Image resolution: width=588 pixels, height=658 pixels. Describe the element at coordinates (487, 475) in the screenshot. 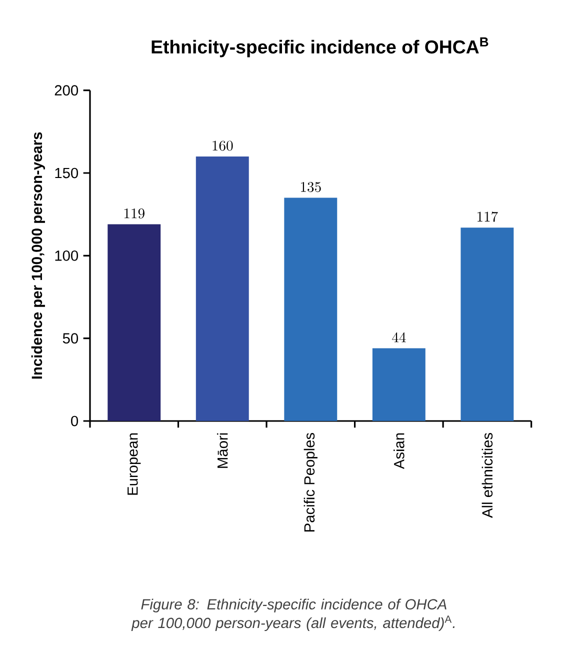

I see `x-tick-label: All ethnicities` at that location.